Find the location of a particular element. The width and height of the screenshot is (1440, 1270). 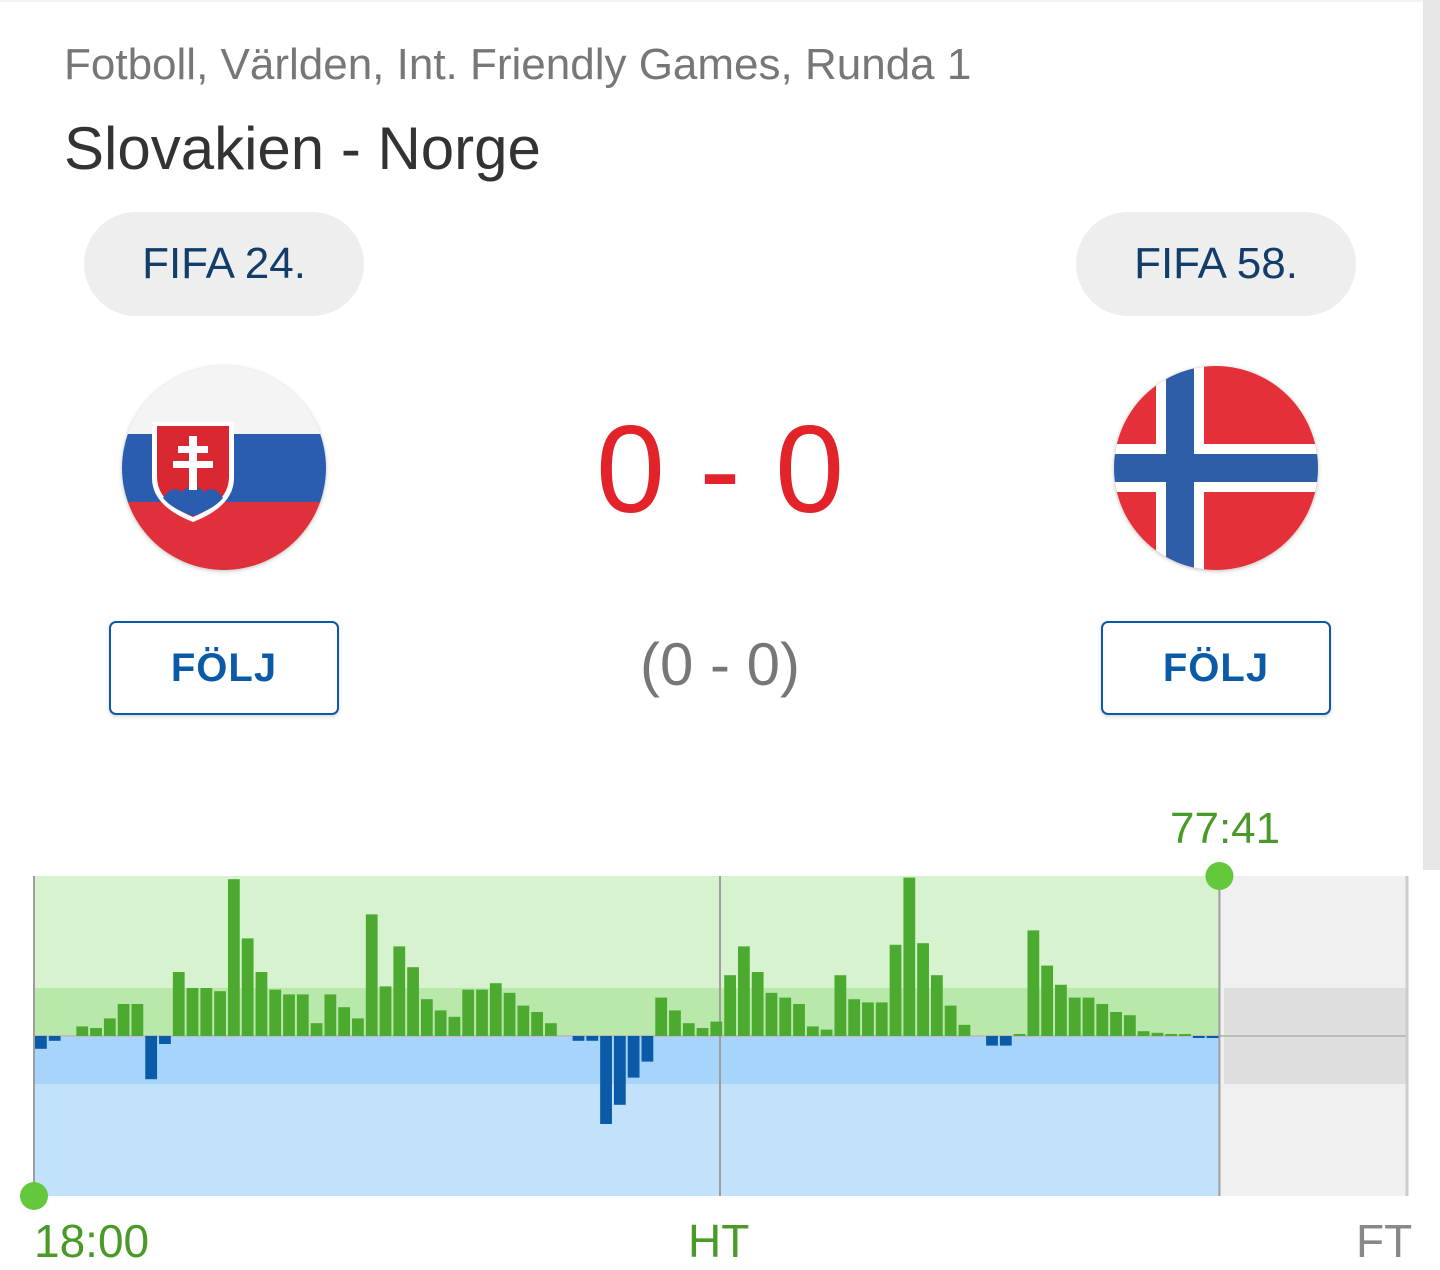

current-time-marker is located at coordinates (1219, 876).